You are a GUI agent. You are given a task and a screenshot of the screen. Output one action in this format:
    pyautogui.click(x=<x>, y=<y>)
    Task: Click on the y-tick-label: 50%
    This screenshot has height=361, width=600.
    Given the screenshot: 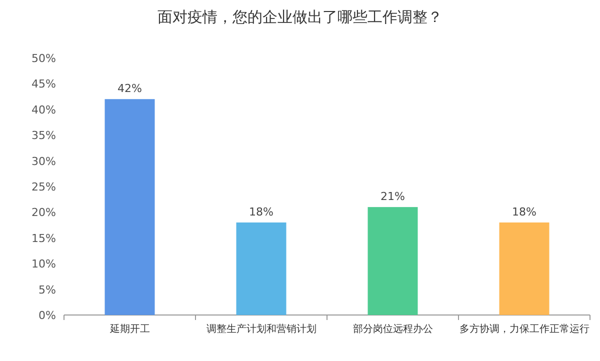 What is the action you would take?
    pyautogui.click(x=44, y=58)
    